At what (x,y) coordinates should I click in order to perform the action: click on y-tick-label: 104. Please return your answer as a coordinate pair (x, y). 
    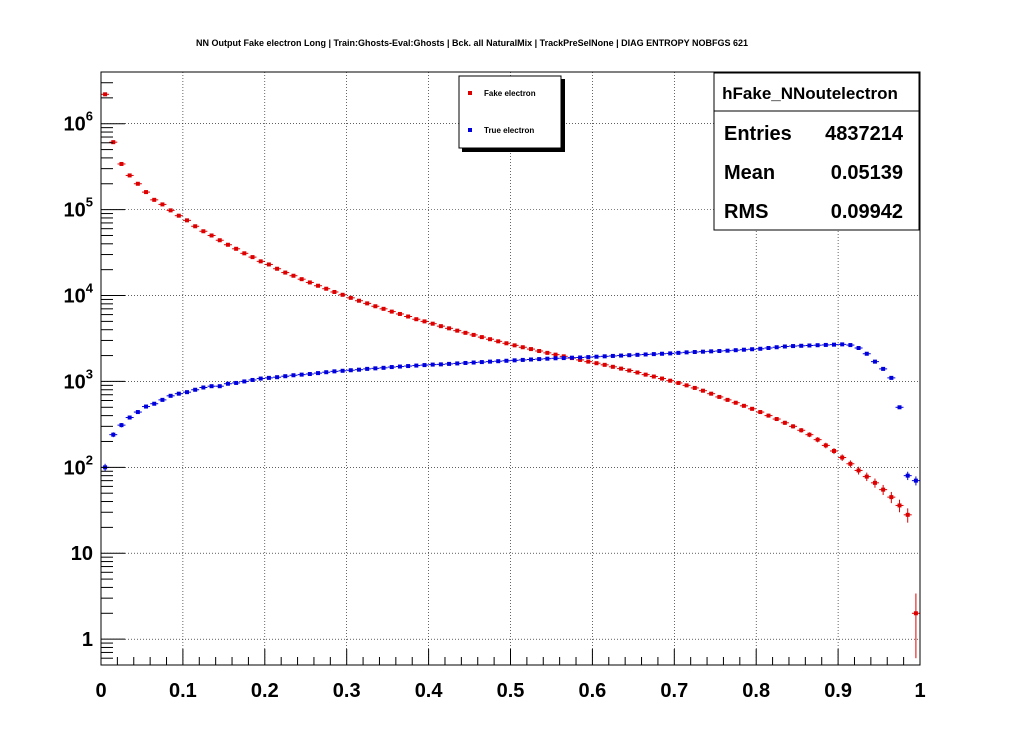
    Looking at the image, I should click on (79, 294).